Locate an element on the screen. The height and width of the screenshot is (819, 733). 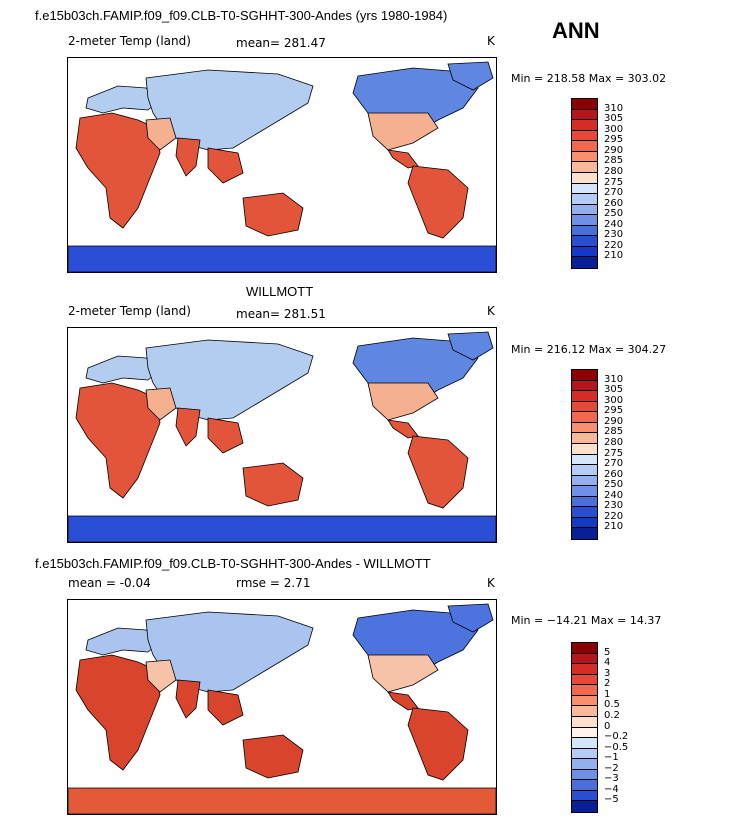
colorbar-label: 305 is located at coordinates (614, 390).